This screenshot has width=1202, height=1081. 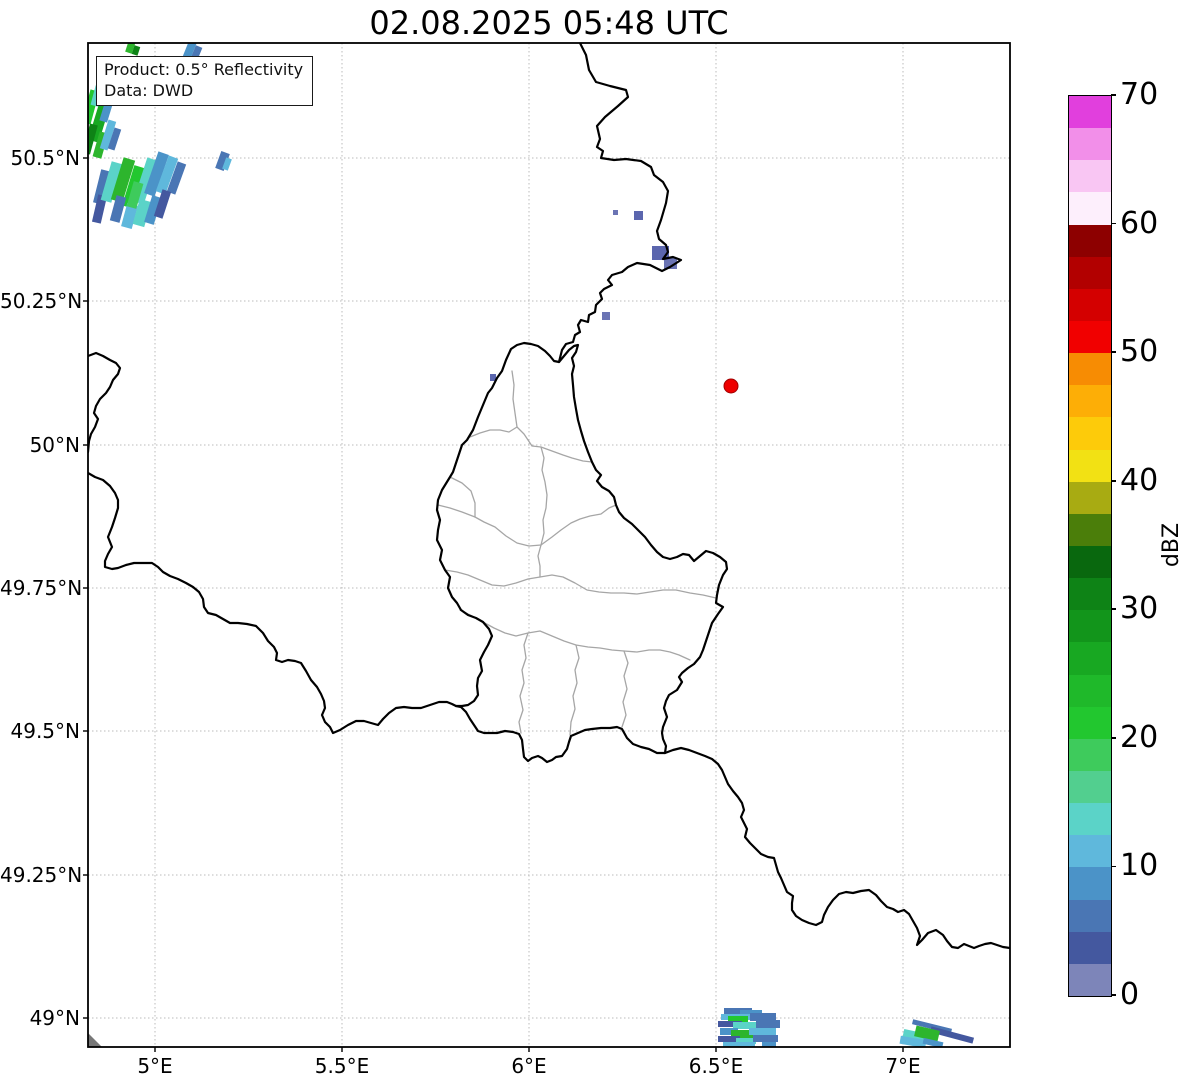 I want to click on reflectivity-colorbar, so click(x=1090, y=546).